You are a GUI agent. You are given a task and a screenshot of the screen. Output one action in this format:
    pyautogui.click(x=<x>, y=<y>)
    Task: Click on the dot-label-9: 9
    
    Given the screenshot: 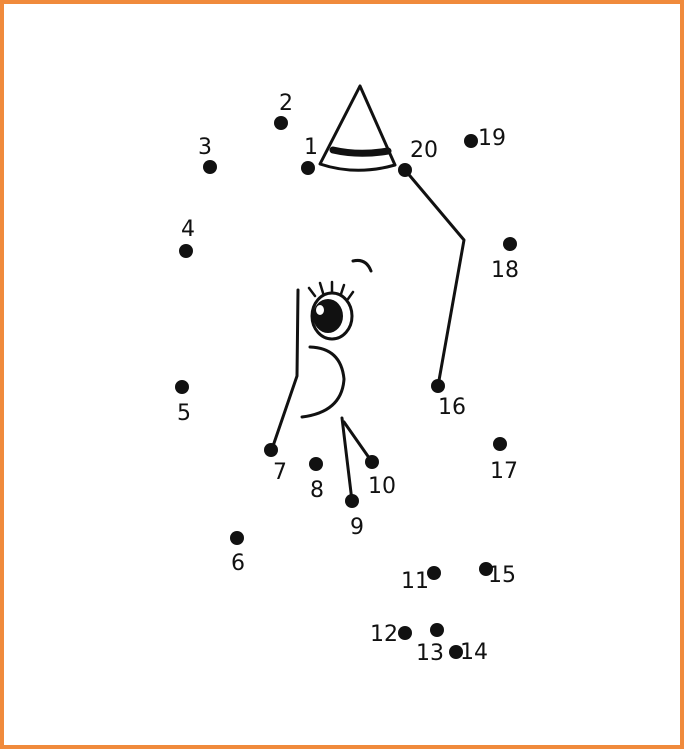 What is the action you would take?
    pyautogui.click(x=357, y=527)
    